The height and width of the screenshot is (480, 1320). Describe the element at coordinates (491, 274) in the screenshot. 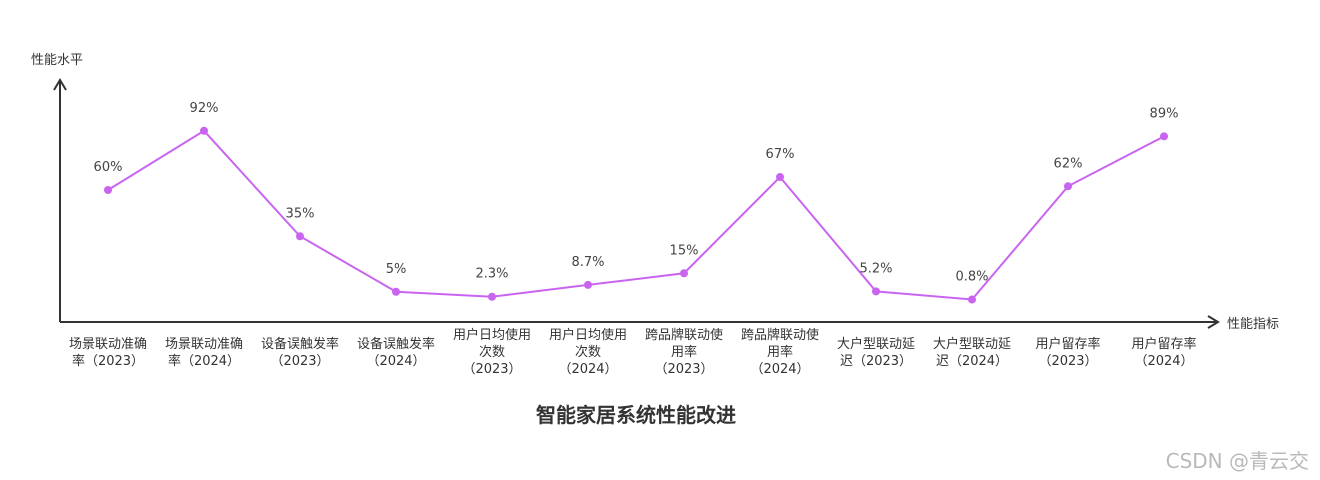

I see `data-label: 2.3%` at that location.